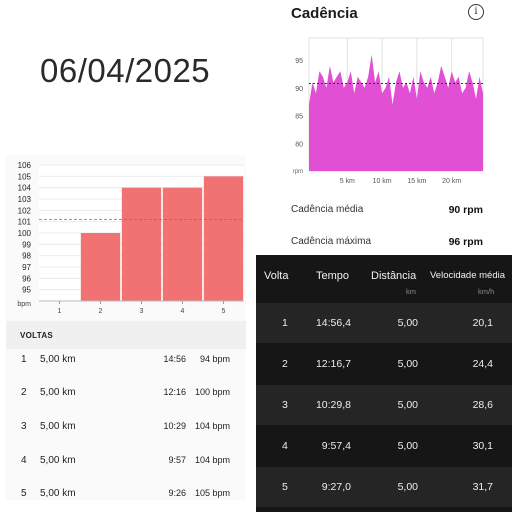 The image size is (512, 512). What do you see at coordinates (411, 291) in the screenshot?
I see `distance-unit: km` at bounding box center [411, 291].